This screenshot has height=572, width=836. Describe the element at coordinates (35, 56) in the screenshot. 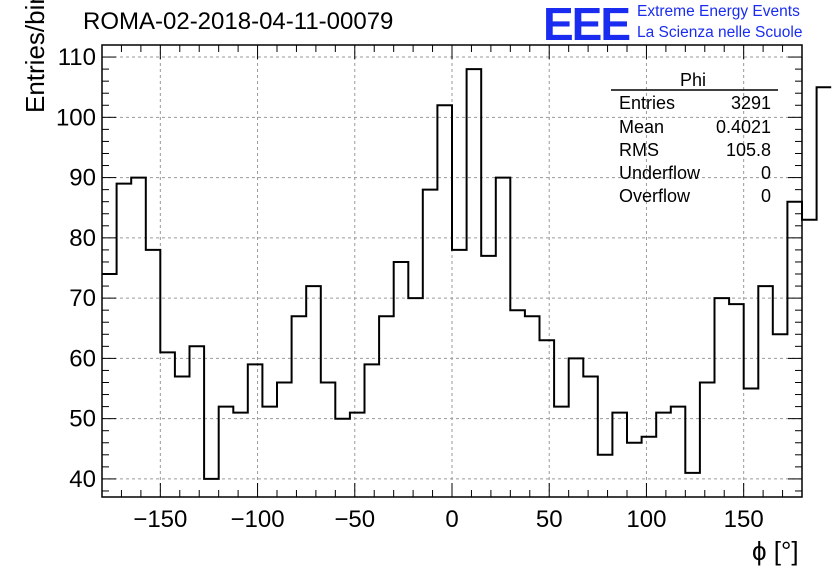

I see `y-axis-label: Entries/bin` at that location.